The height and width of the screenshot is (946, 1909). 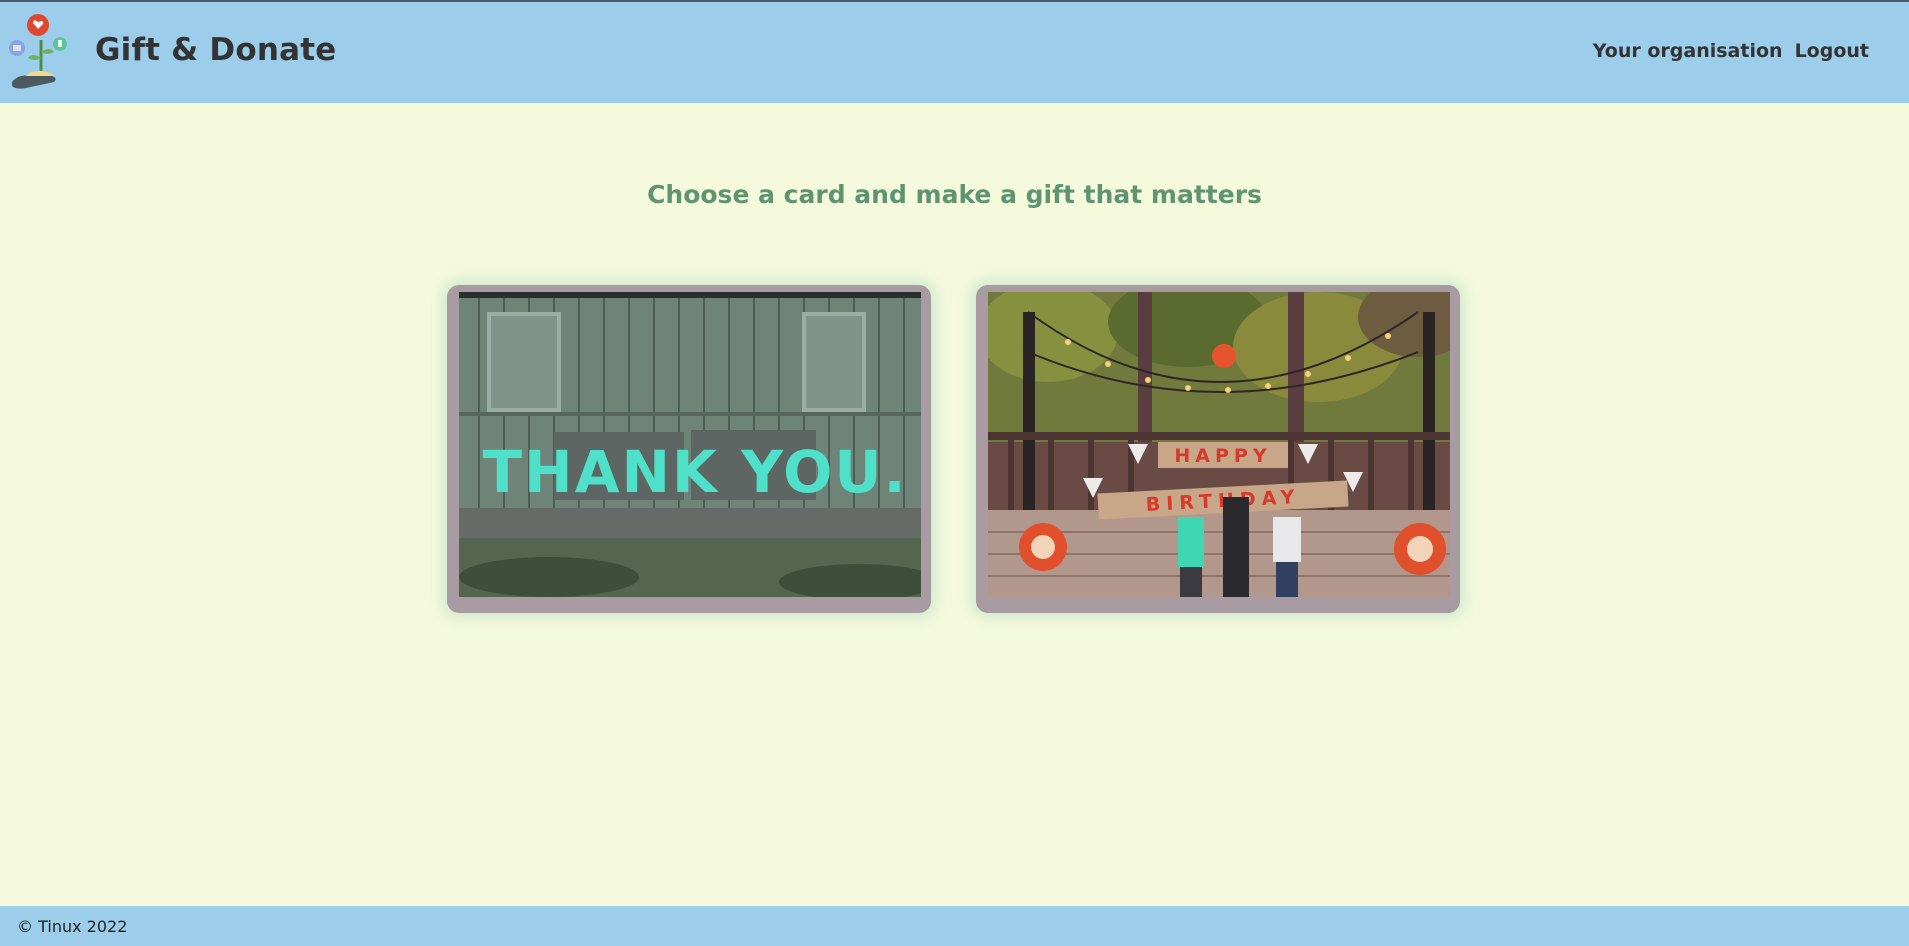 I want to click on site-header: Gift & Donate Your organisation Logout, so click(x=954, y=51).